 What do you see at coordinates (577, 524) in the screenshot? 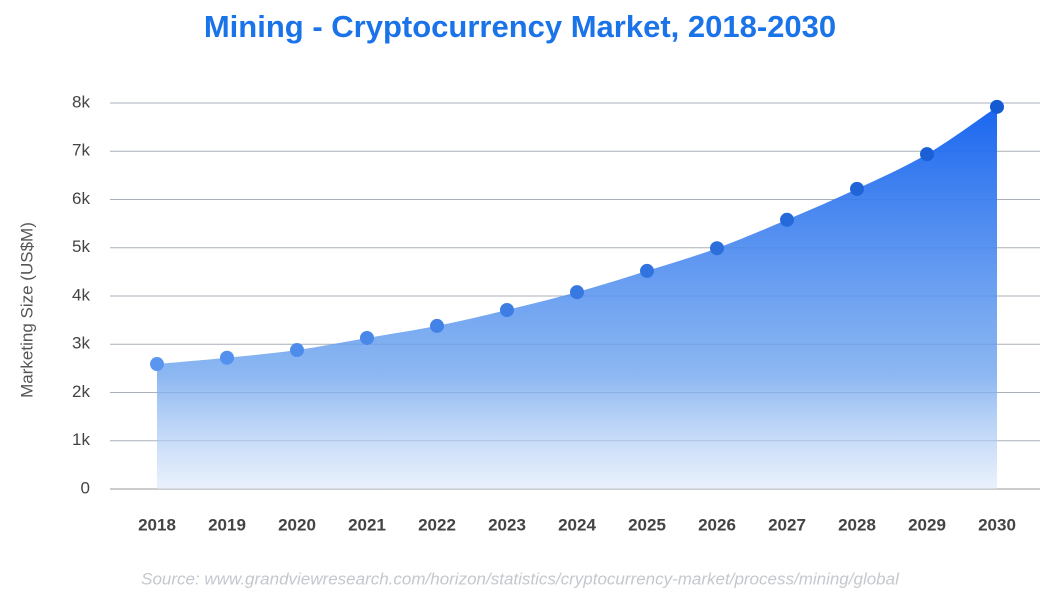
I see `x-tick-label: 2024` at bounding box center [577, 524].